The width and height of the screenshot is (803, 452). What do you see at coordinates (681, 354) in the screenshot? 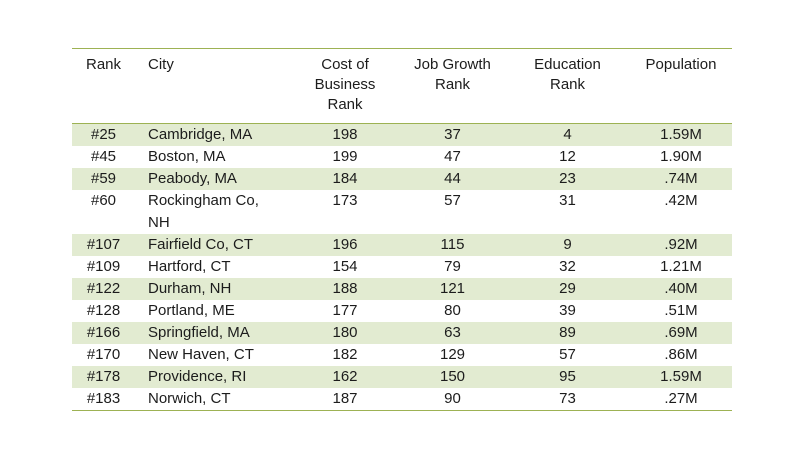
I see `cell-population: .86M` at bounding box center [681, 354].